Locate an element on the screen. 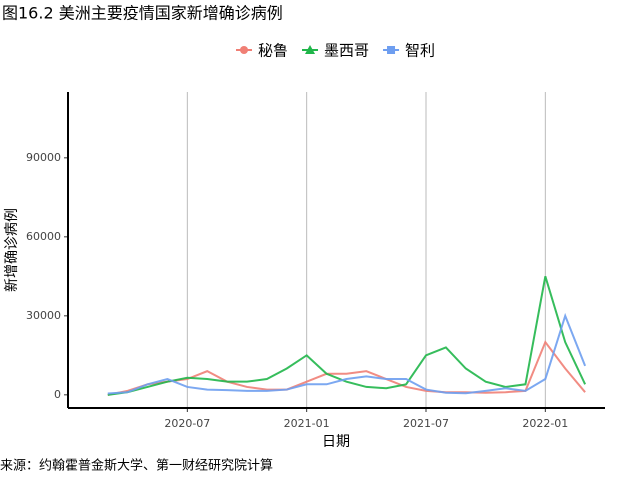 The width and height of the screenshot is (640, 484). legend-label: 墨西哥 is located at coordinates (346, 51).